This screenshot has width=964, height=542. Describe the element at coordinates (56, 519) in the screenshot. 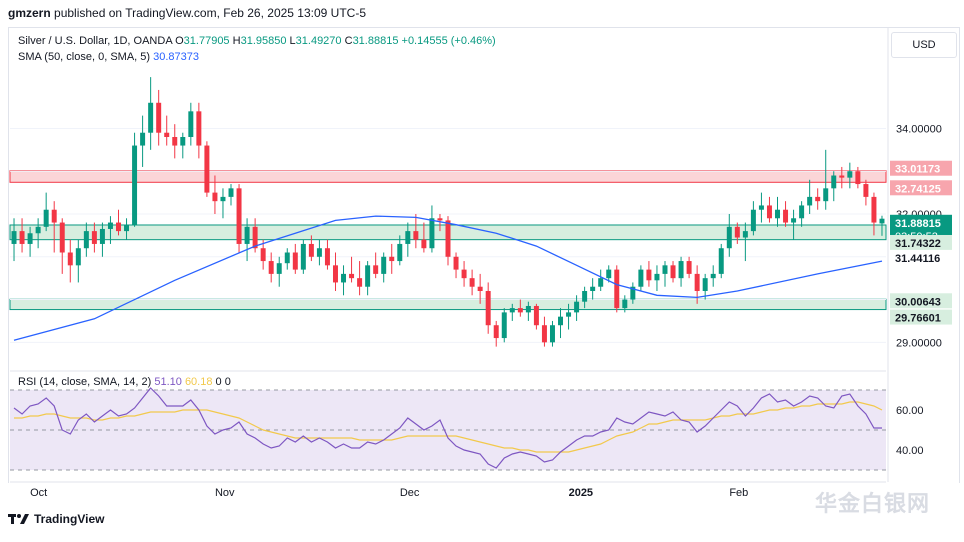

I see `footer-brand: TradingView` at that location.